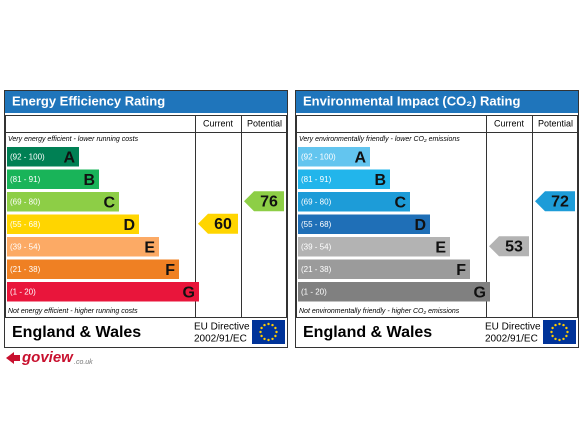 This screenshot has height=437, width=583. I want to click on logo-icon, so click(13, 358).